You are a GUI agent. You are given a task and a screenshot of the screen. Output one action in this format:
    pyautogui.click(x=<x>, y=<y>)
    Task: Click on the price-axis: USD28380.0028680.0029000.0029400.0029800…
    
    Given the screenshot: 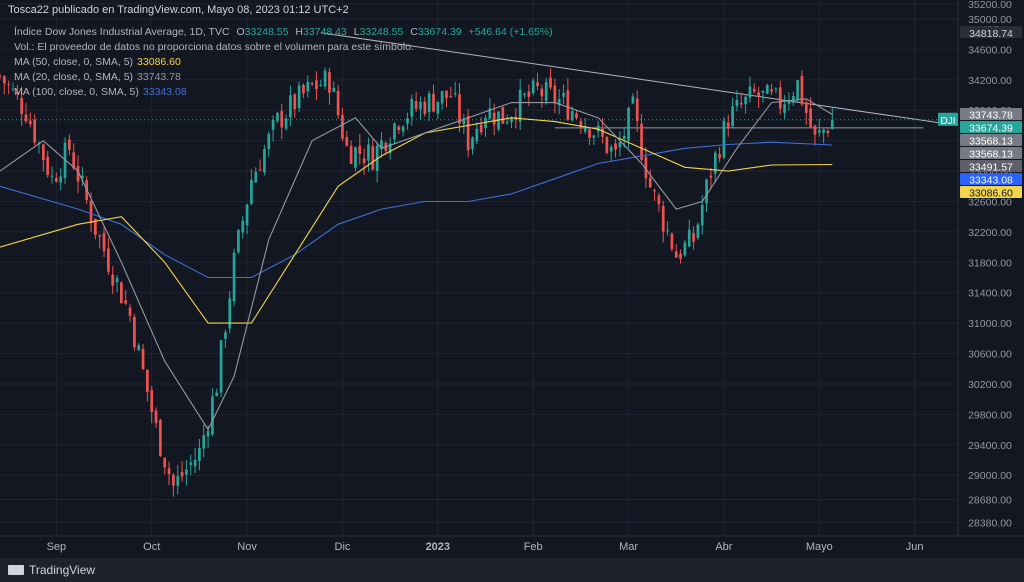 What is the action you would take?
    pyautogui.click(x=984, y=268)
    